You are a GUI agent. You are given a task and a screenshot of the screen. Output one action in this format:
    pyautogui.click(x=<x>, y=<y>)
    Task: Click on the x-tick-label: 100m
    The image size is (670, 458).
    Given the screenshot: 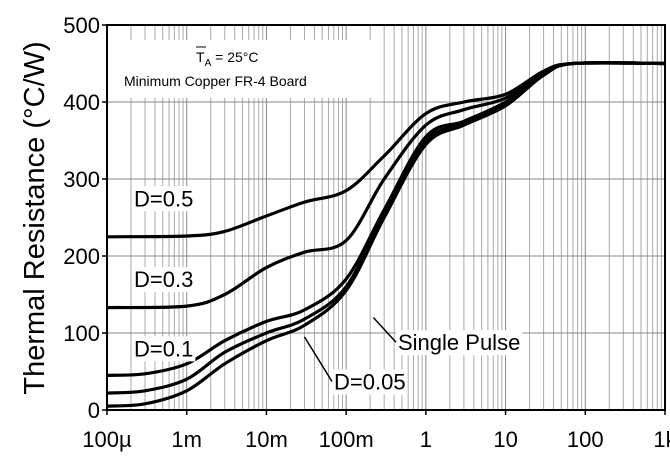 What is the action you would take?
    pyautogui.click(x=346, y=439)
    